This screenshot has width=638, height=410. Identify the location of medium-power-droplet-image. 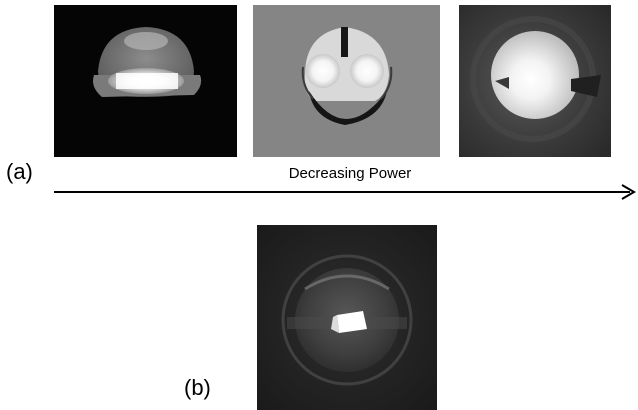
(346, 81).